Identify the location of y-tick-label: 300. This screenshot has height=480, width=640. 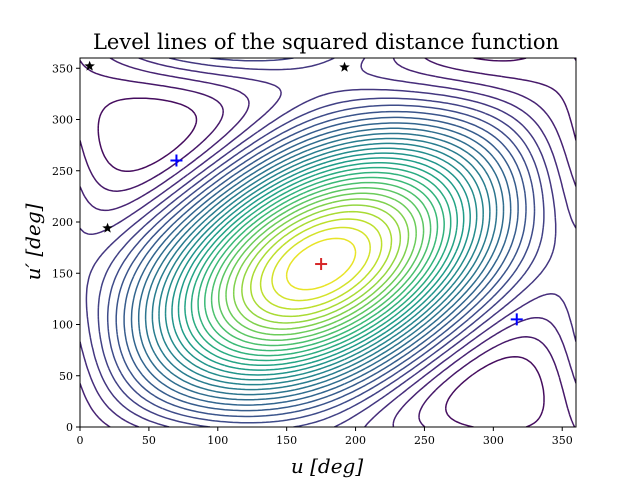
(62, 120).